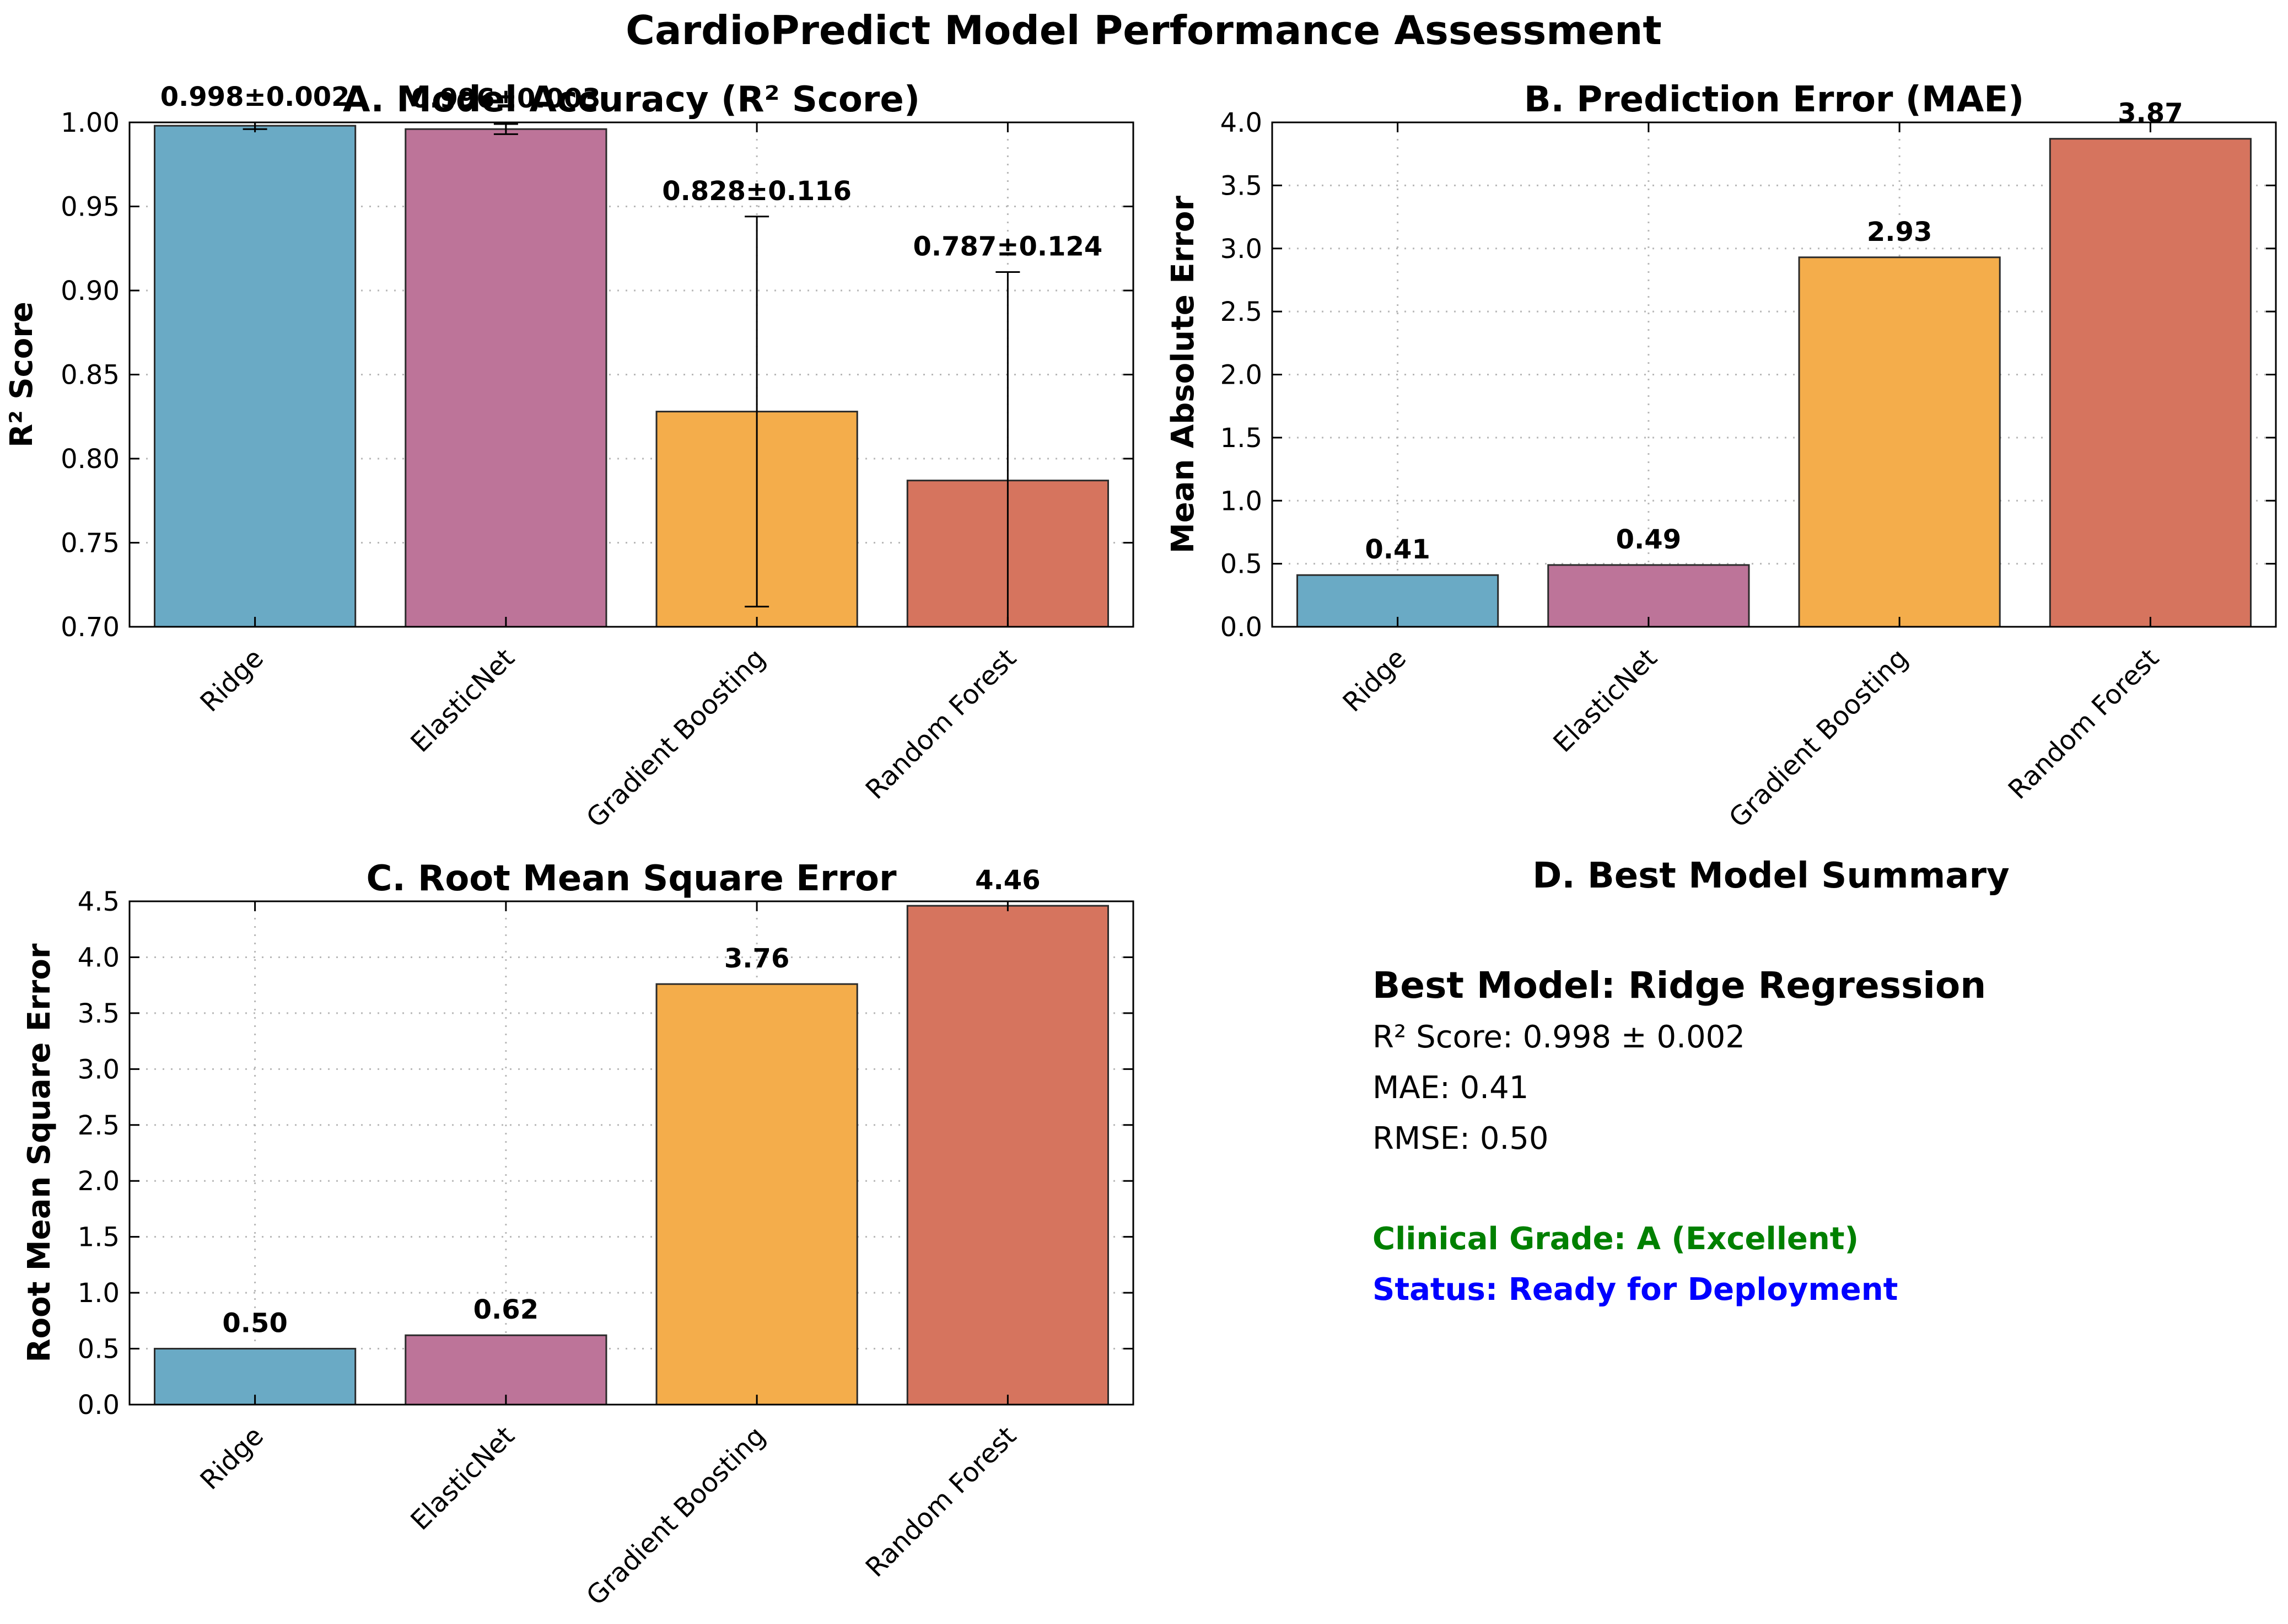 This screenshot has height=1624, width=2288. Describe the element at coordinates (90, 544) in the screenshot. I see `y-tick-label: 0.75` at that location.